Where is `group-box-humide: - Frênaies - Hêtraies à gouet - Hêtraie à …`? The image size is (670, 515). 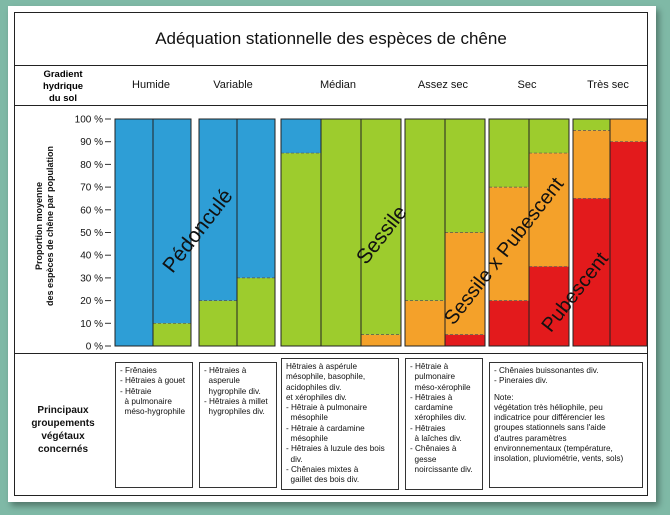
group-box-humide: - Frênaies - Hêtraies à gouet - Hêtraie à … is located at coordinates (154, 425).